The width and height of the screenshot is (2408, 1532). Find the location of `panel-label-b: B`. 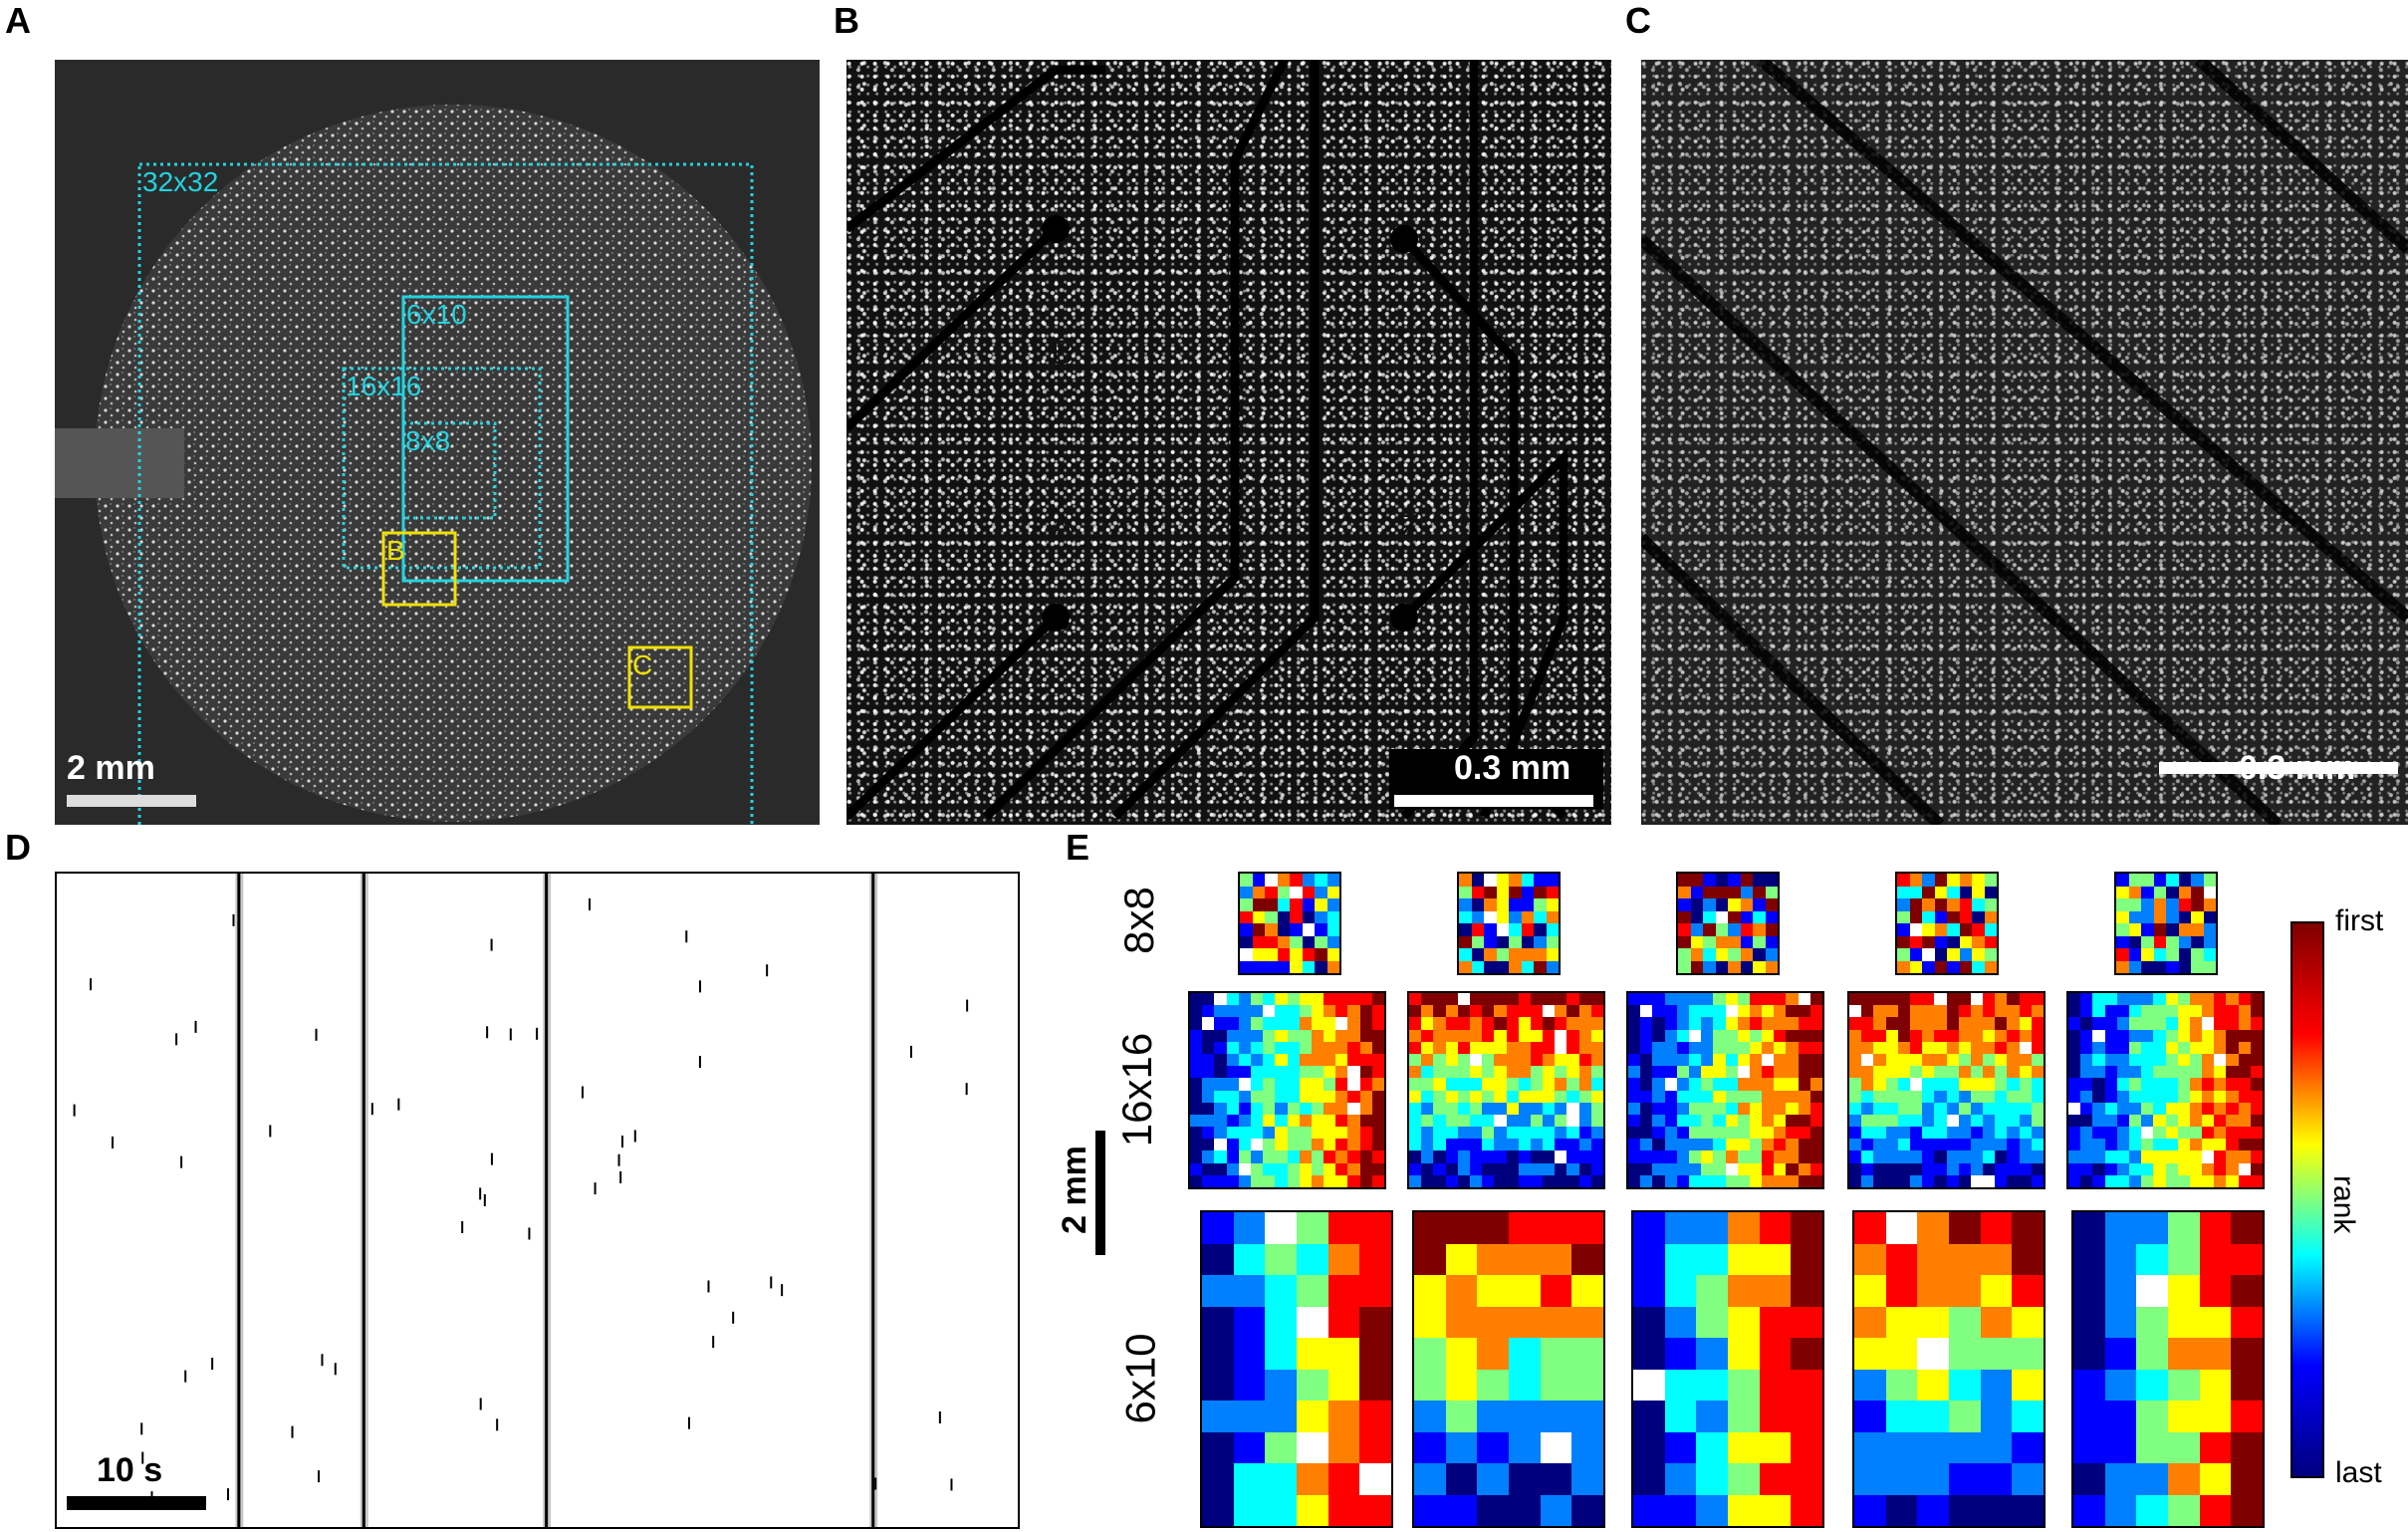

panel-label-b: B is located at coordinates (846, 20).